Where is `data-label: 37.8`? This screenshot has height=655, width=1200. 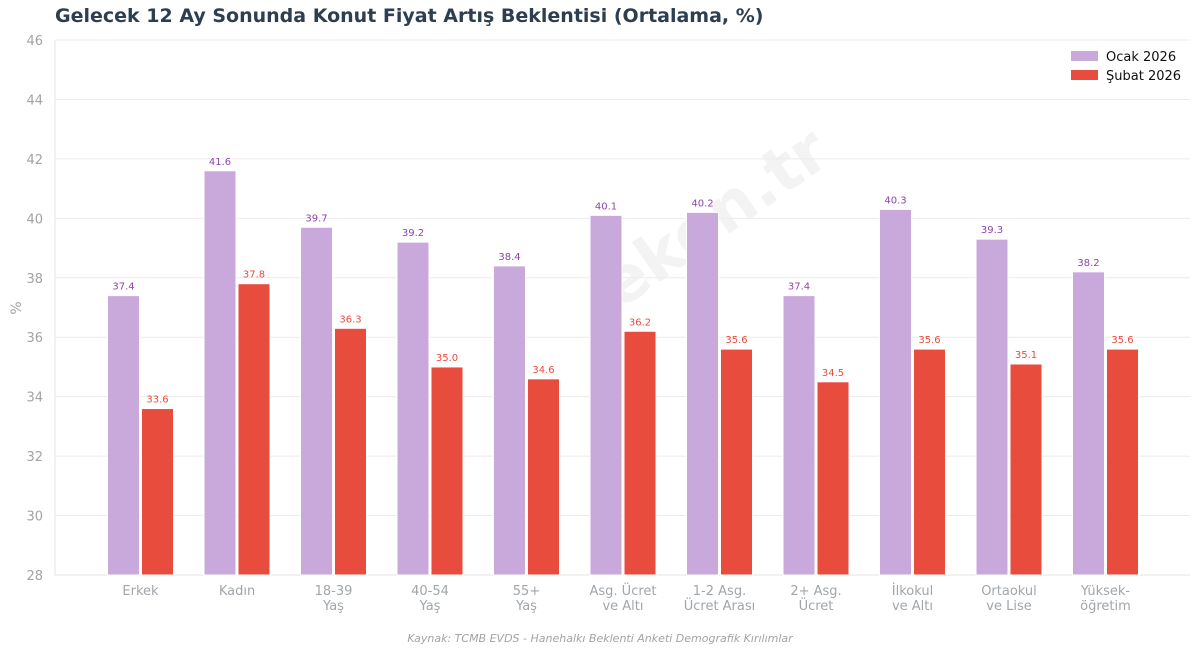
data-label: 37.8 is located at coordinates (254, 275).